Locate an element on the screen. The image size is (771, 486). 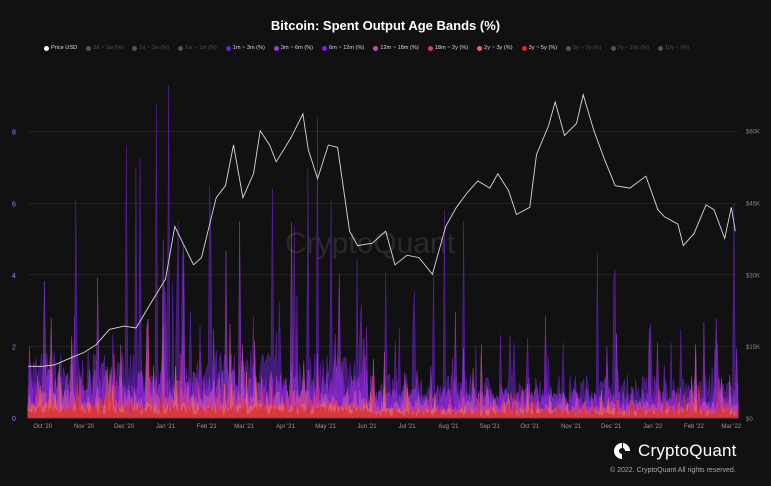
cryptoquant-logo-icon is located at coordinates (622, 451).